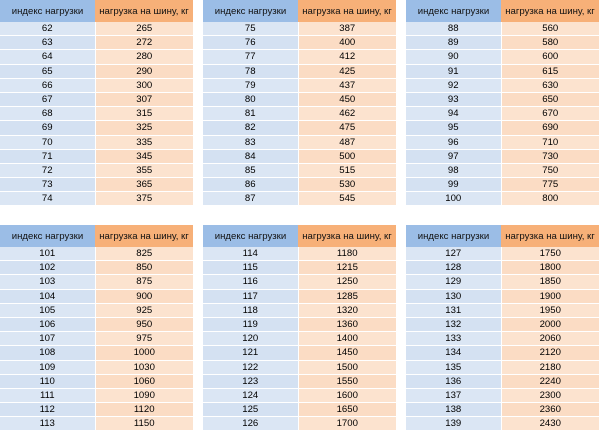 The image size is (600, 436). What do you see at coordinates (47, 325) in the screenshot?
I see `load-index-cell: 106` at bounding box center [47, 325].